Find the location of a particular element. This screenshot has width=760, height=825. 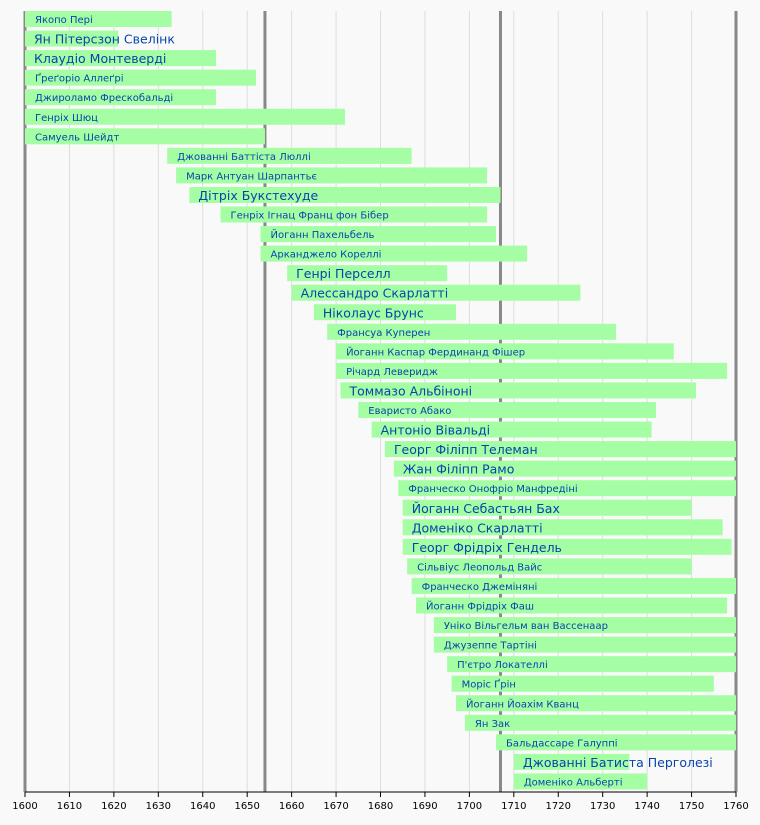

bar-label-29: Франческо Джеміняні is located at coordinates (480, 587).